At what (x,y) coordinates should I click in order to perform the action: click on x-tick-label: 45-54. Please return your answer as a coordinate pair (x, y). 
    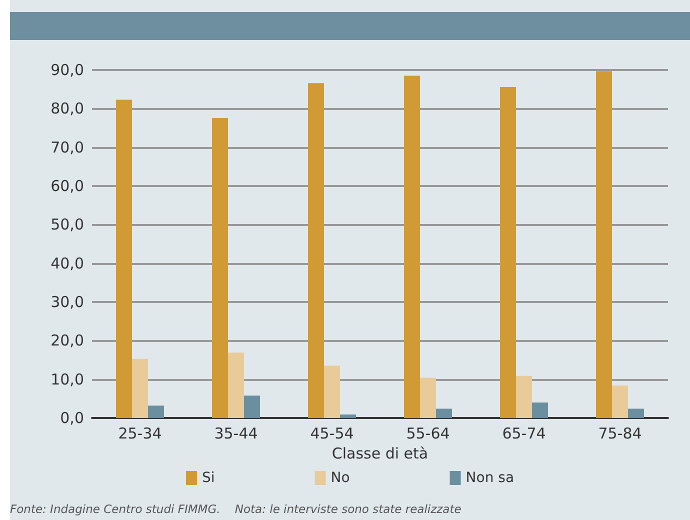
    Looking at the image, I should click on (332, 433).